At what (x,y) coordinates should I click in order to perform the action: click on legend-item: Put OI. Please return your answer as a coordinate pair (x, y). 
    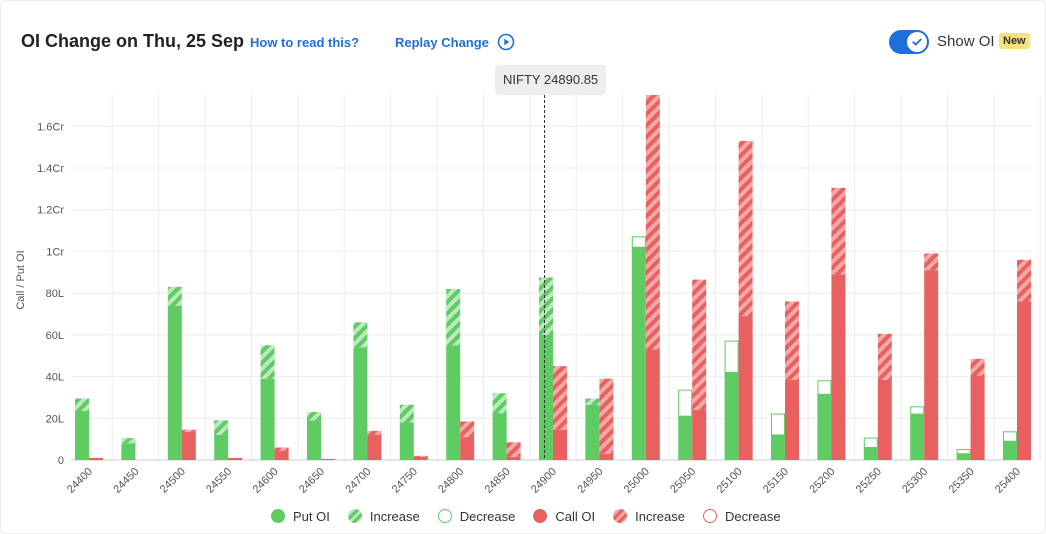
    Looking at the image, I should click on (300, 516).